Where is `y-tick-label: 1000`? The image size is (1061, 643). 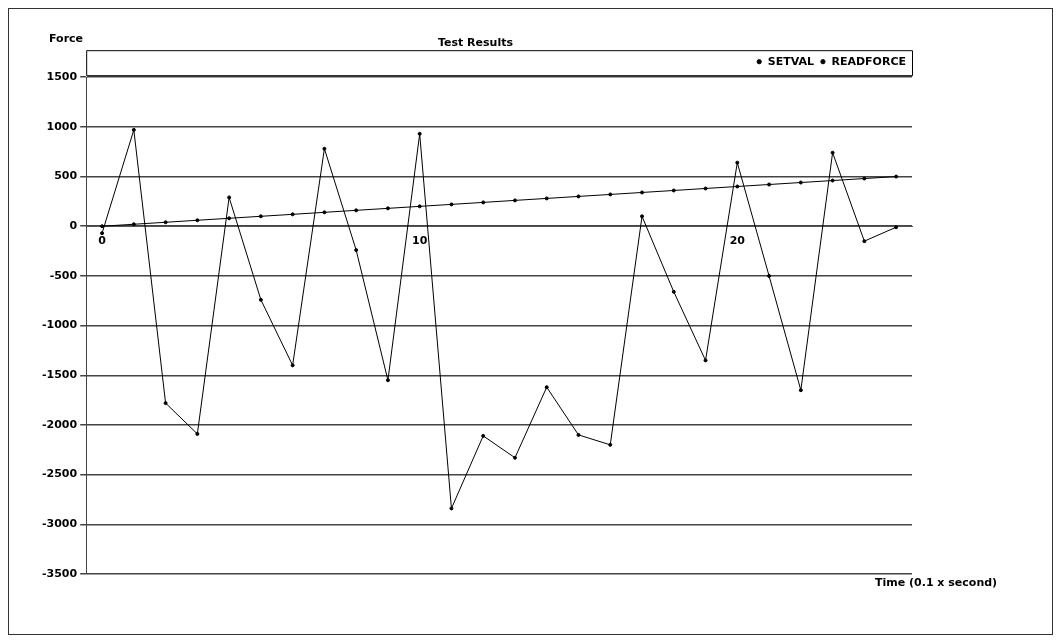
y-tick-label: 1000 is located at coordinates (62, 126).